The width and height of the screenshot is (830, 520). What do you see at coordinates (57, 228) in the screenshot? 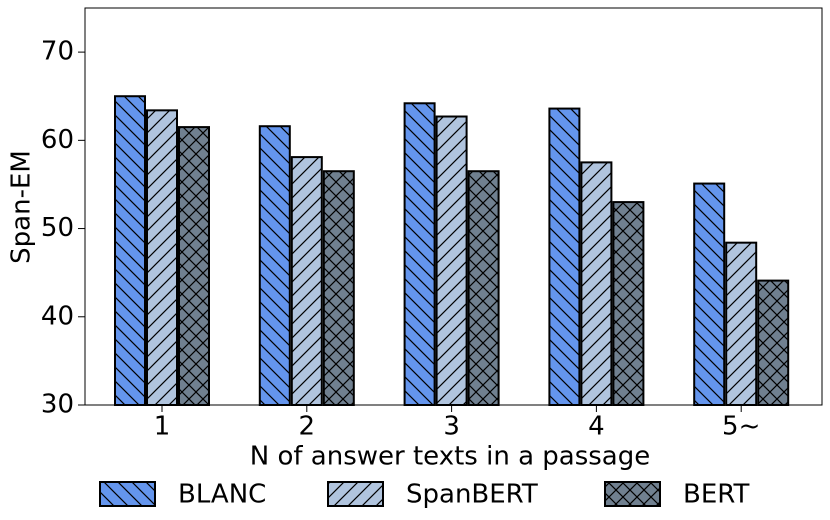
I see `y-tick-label: 50` at bounding box center [57, 228].